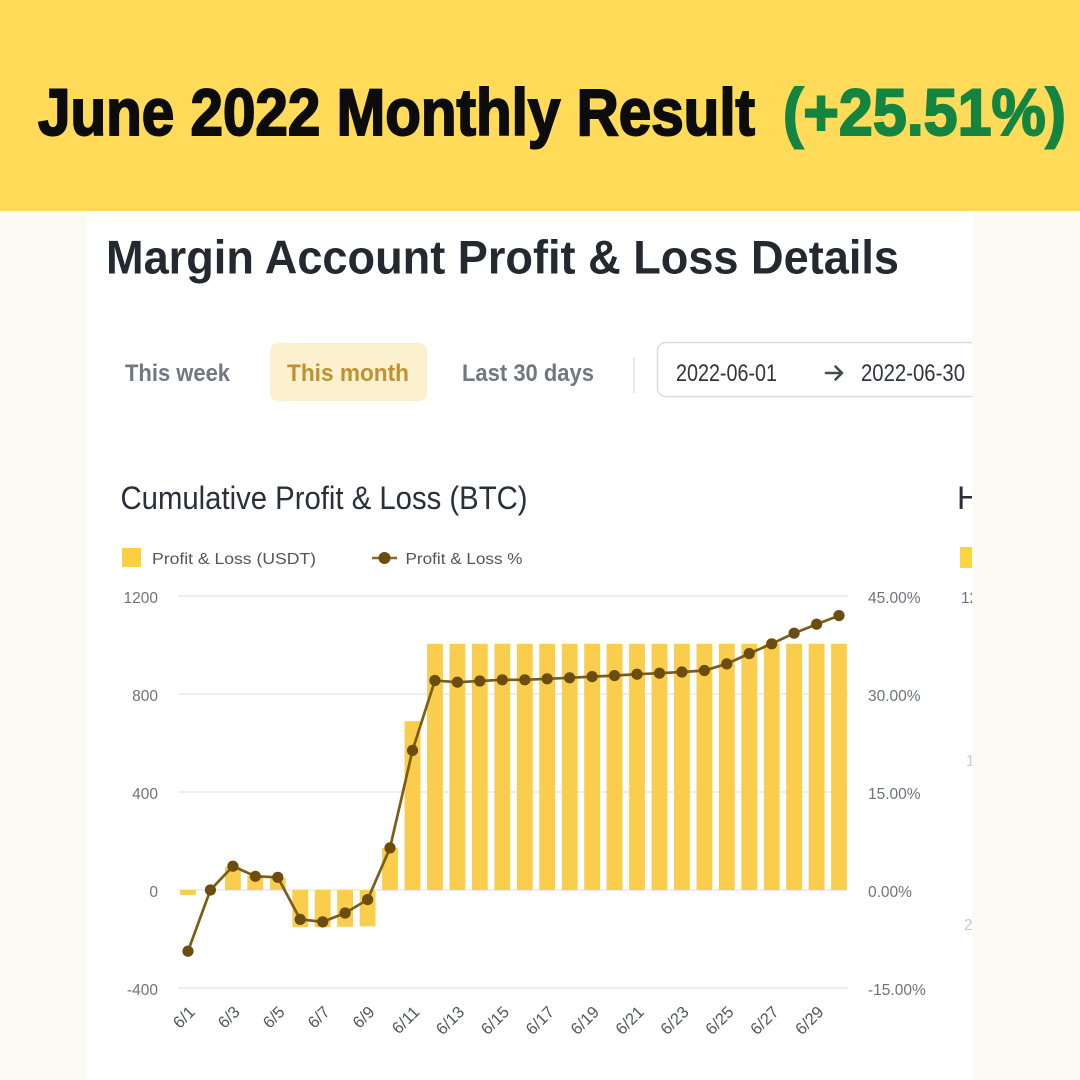 The height and width of the screenshot is (1080, 1080). I want to click on svg-text: 400, so click(145, 794).